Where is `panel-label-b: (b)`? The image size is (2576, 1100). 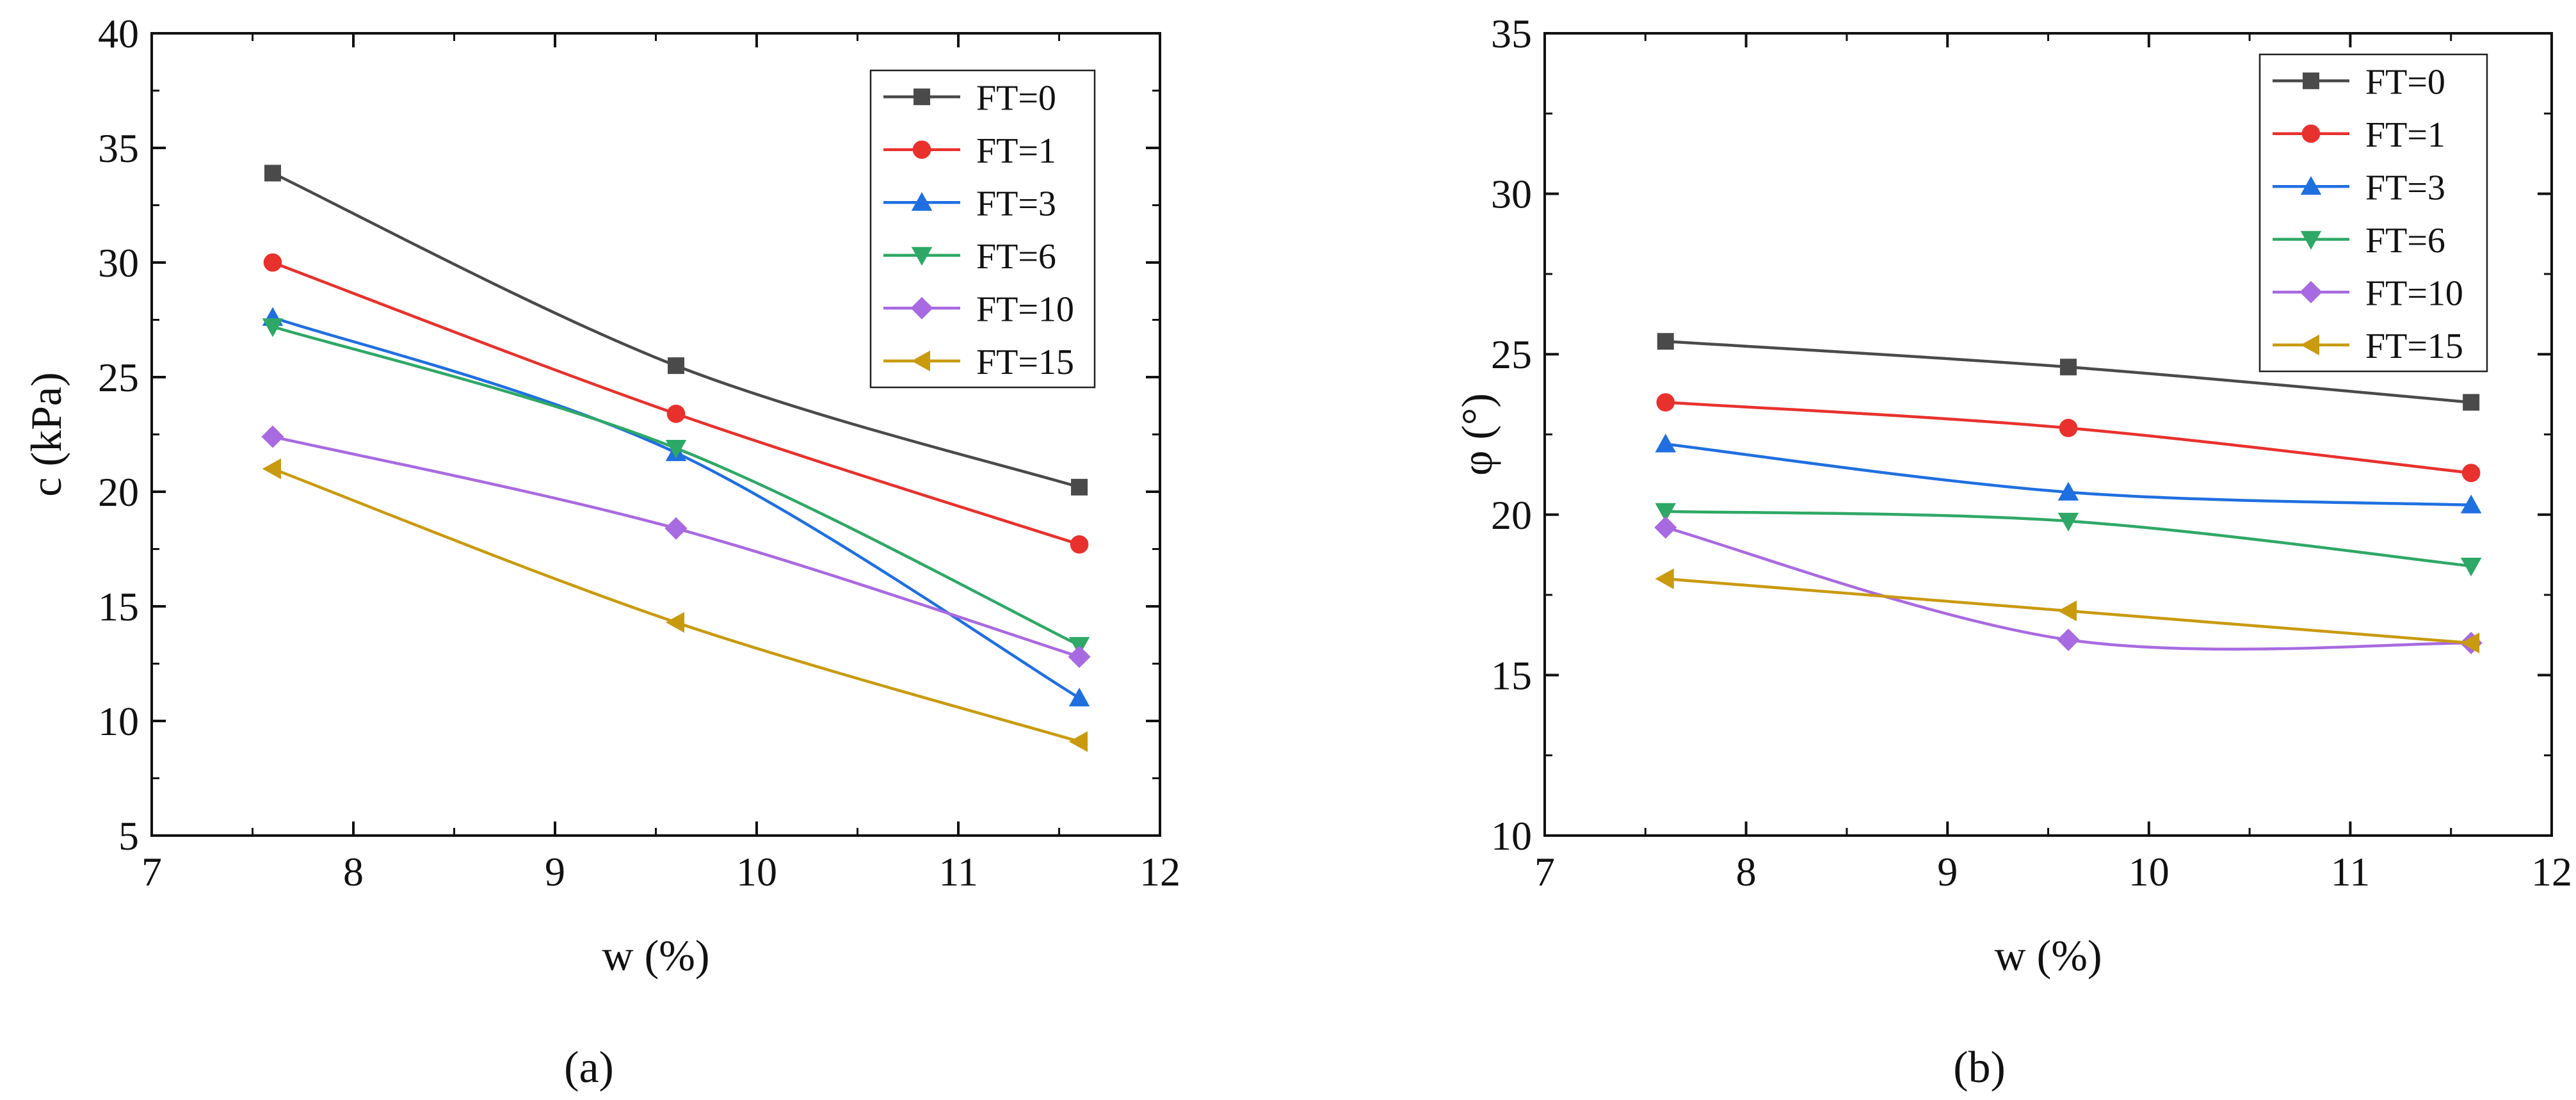
panel-label-b: (b) is located at coordinates (1979, 1067).